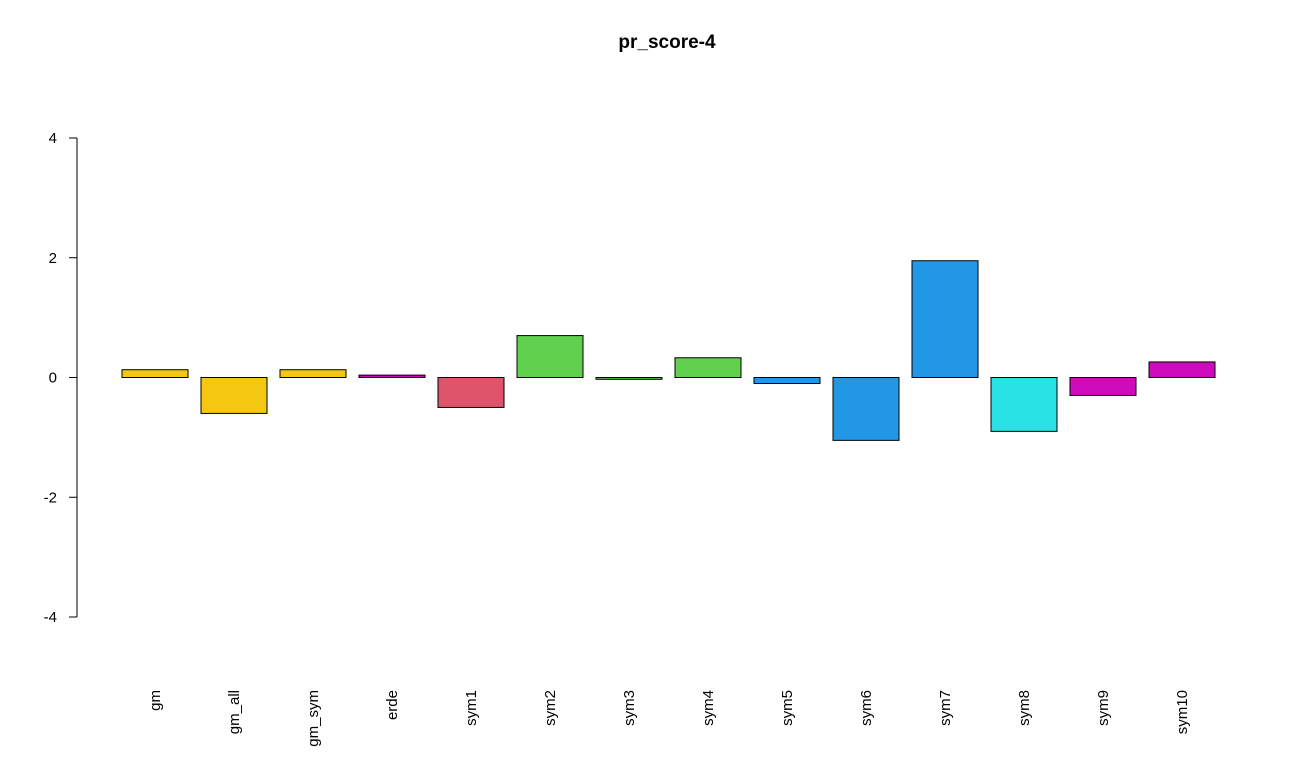 The image size is (1299, 775). Describe the element at coordinates (787, 708) in the screenshot. I see `x-tick-label-sym5: sym5` at that location.